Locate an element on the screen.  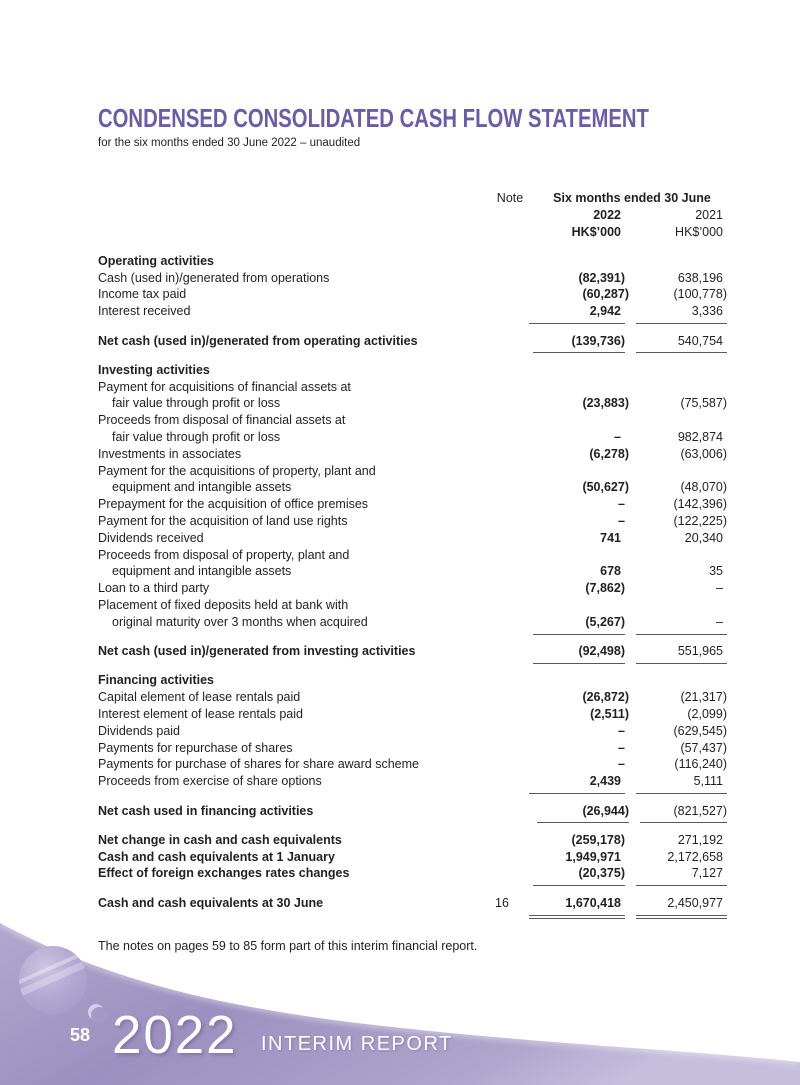
row-label: Dividends paid is located at coordinates (139, 730).